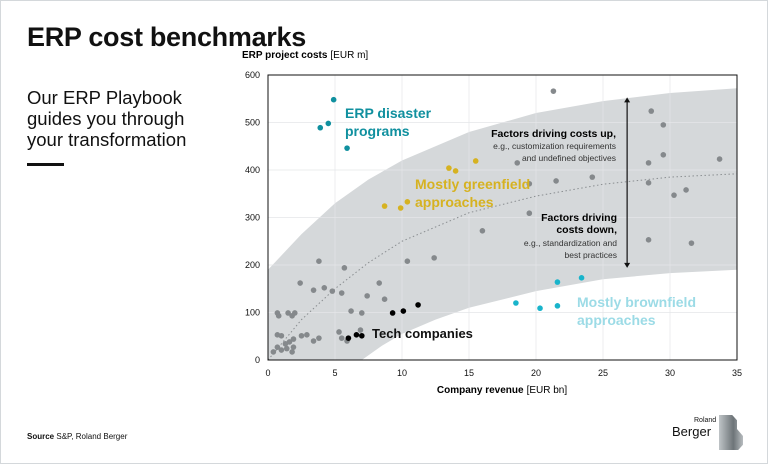  I want to click on y-tick-label: 100, so click(252, 313).